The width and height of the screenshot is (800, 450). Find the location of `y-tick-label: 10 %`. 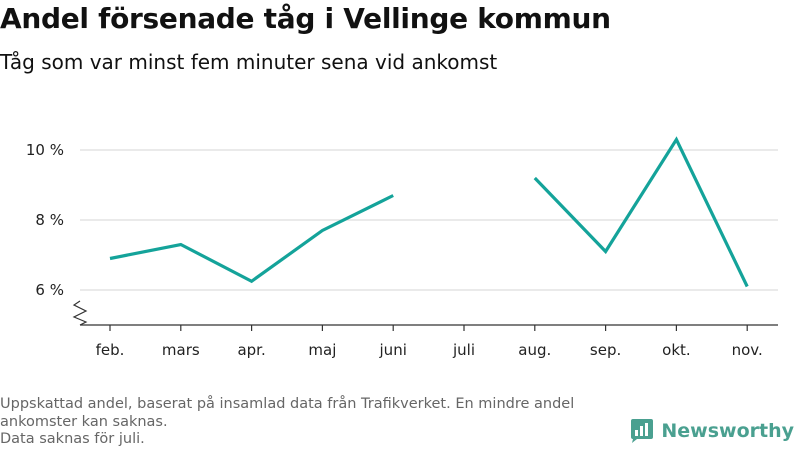

y-tick-label: 10 % is located at coordinates (45, 150).